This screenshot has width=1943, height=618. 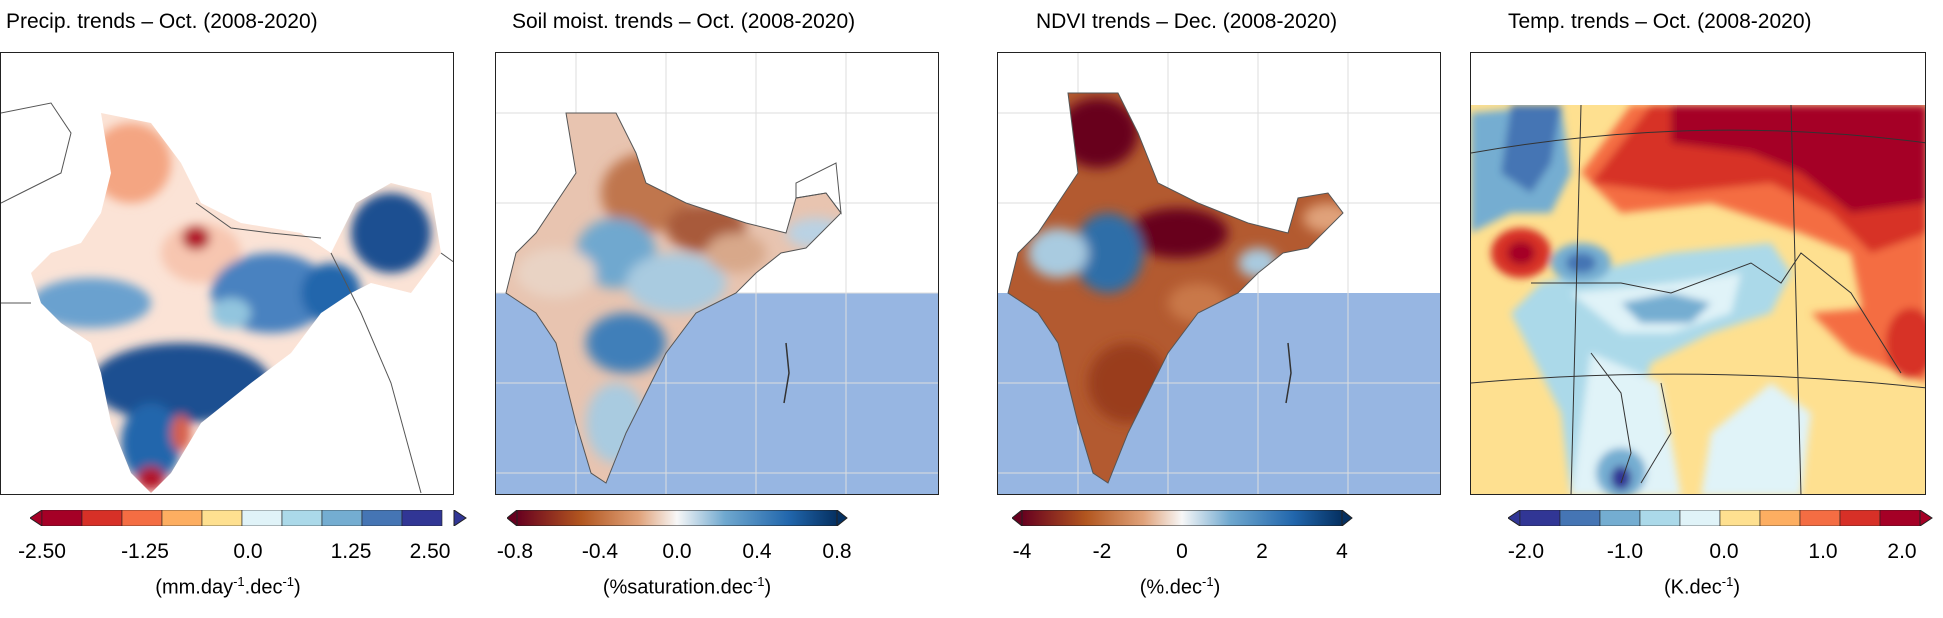 I want to click on tick-label: 0, so click(x=1182, y=551).